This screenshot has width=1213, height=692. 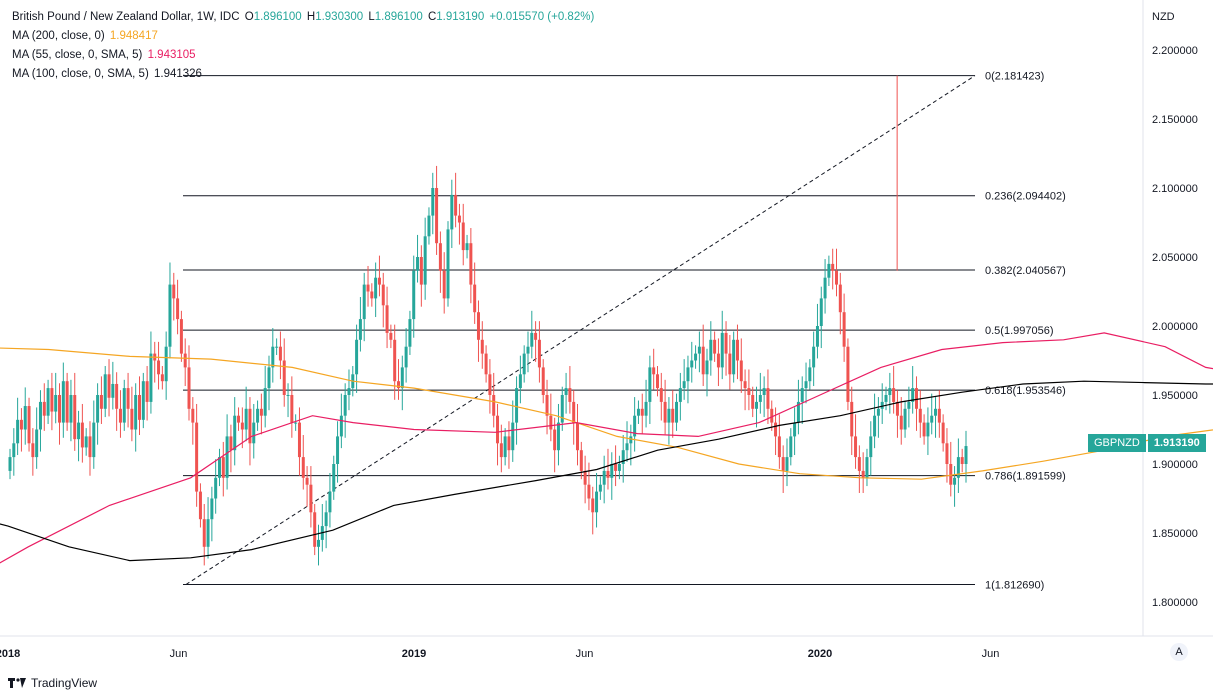 I want to click on brand-logo: TradingView, so click(x=52, y=683).